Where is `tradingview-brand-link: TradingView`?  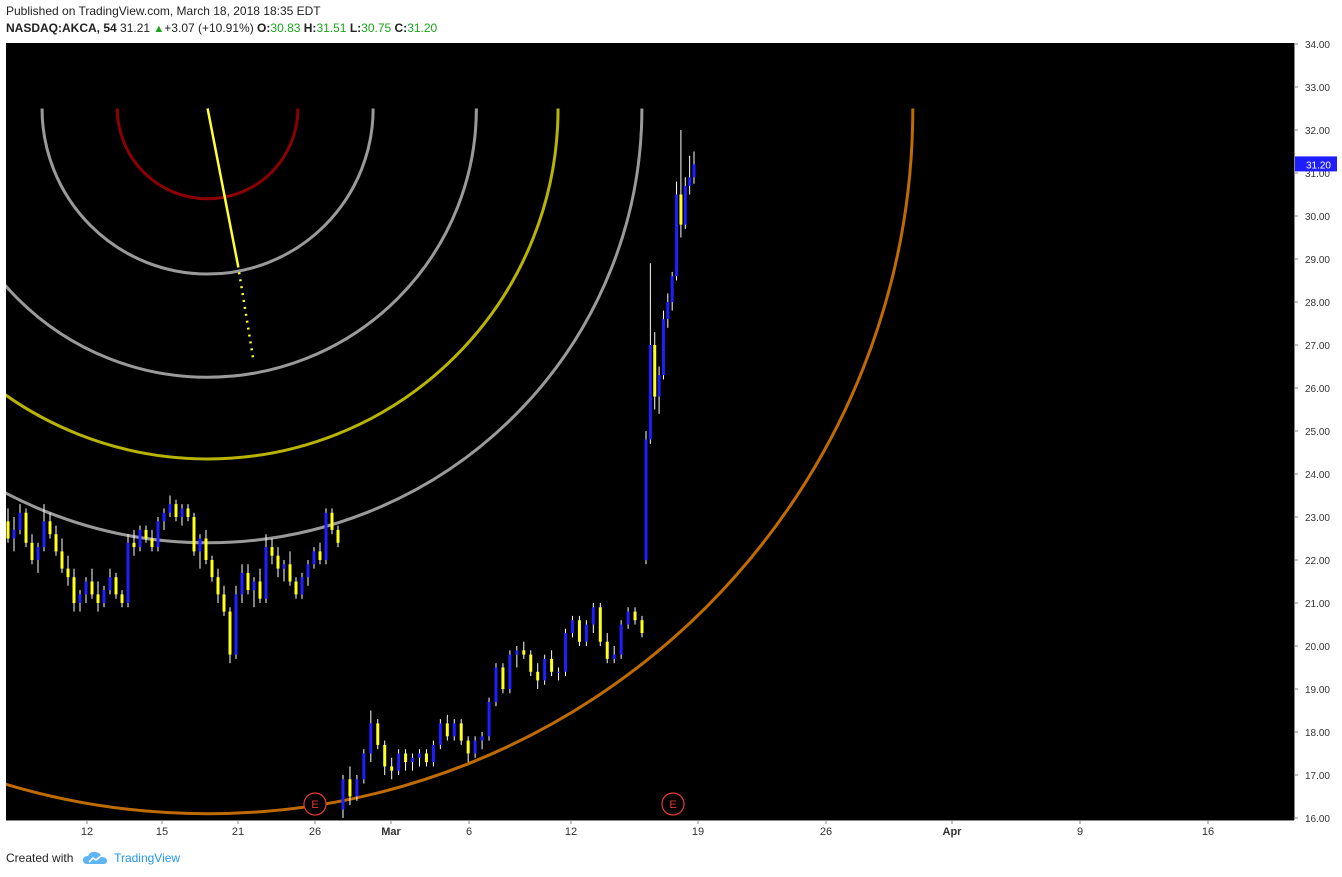 tradingview-brand-link: TradingView is located at coordinates (147, 858).